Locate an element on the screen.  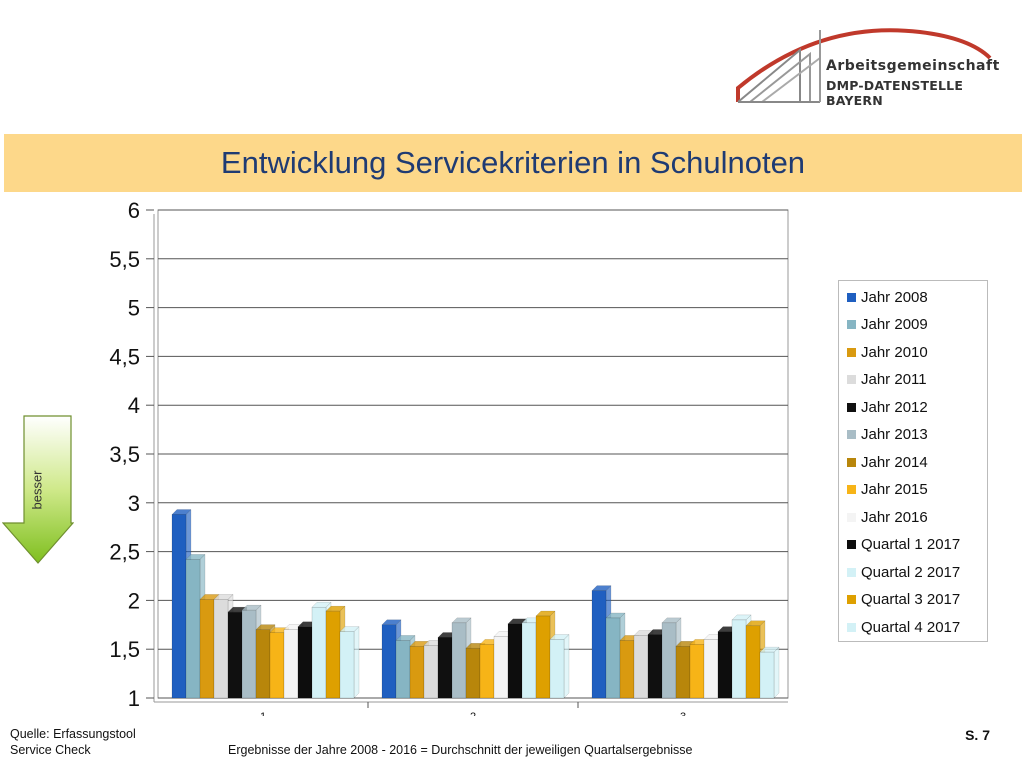
legend-item: Jahr 2016 is located at coordinates (887, 517).